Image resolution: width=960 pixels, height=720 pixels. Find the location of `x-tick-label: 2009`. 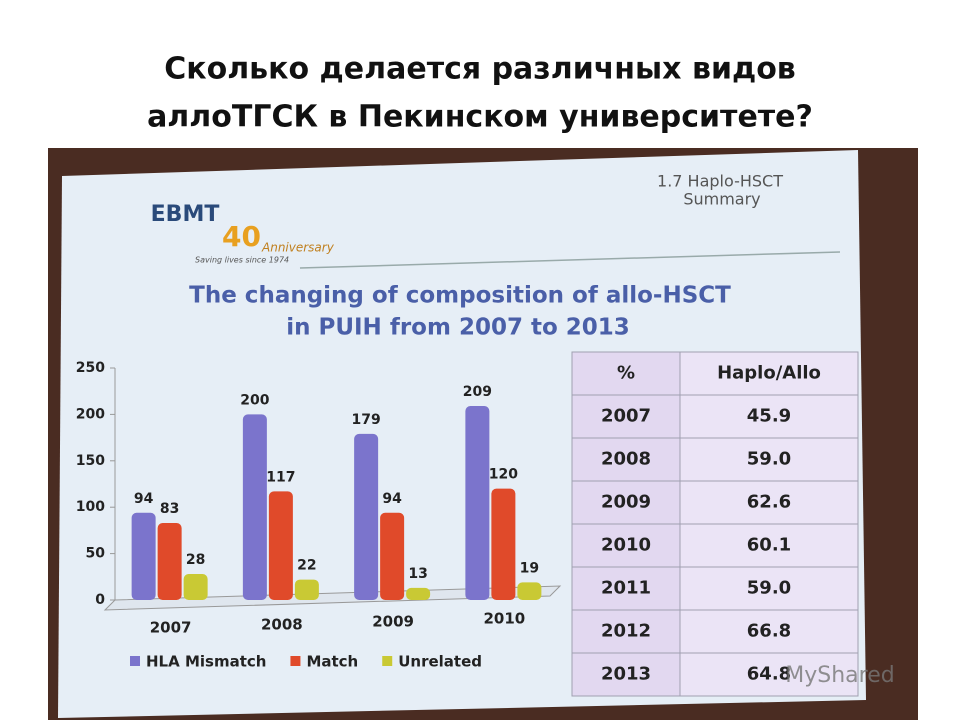

x-tick-label: 2009 is located at coordinates (393, 622).